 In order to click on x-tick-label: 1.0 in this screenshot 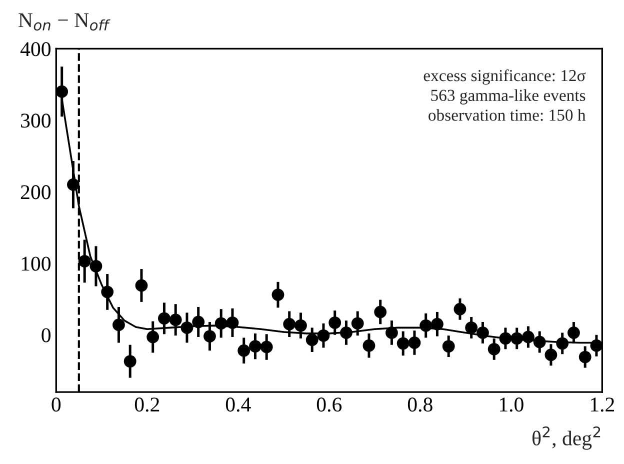, I will do `click(512, 405)`.